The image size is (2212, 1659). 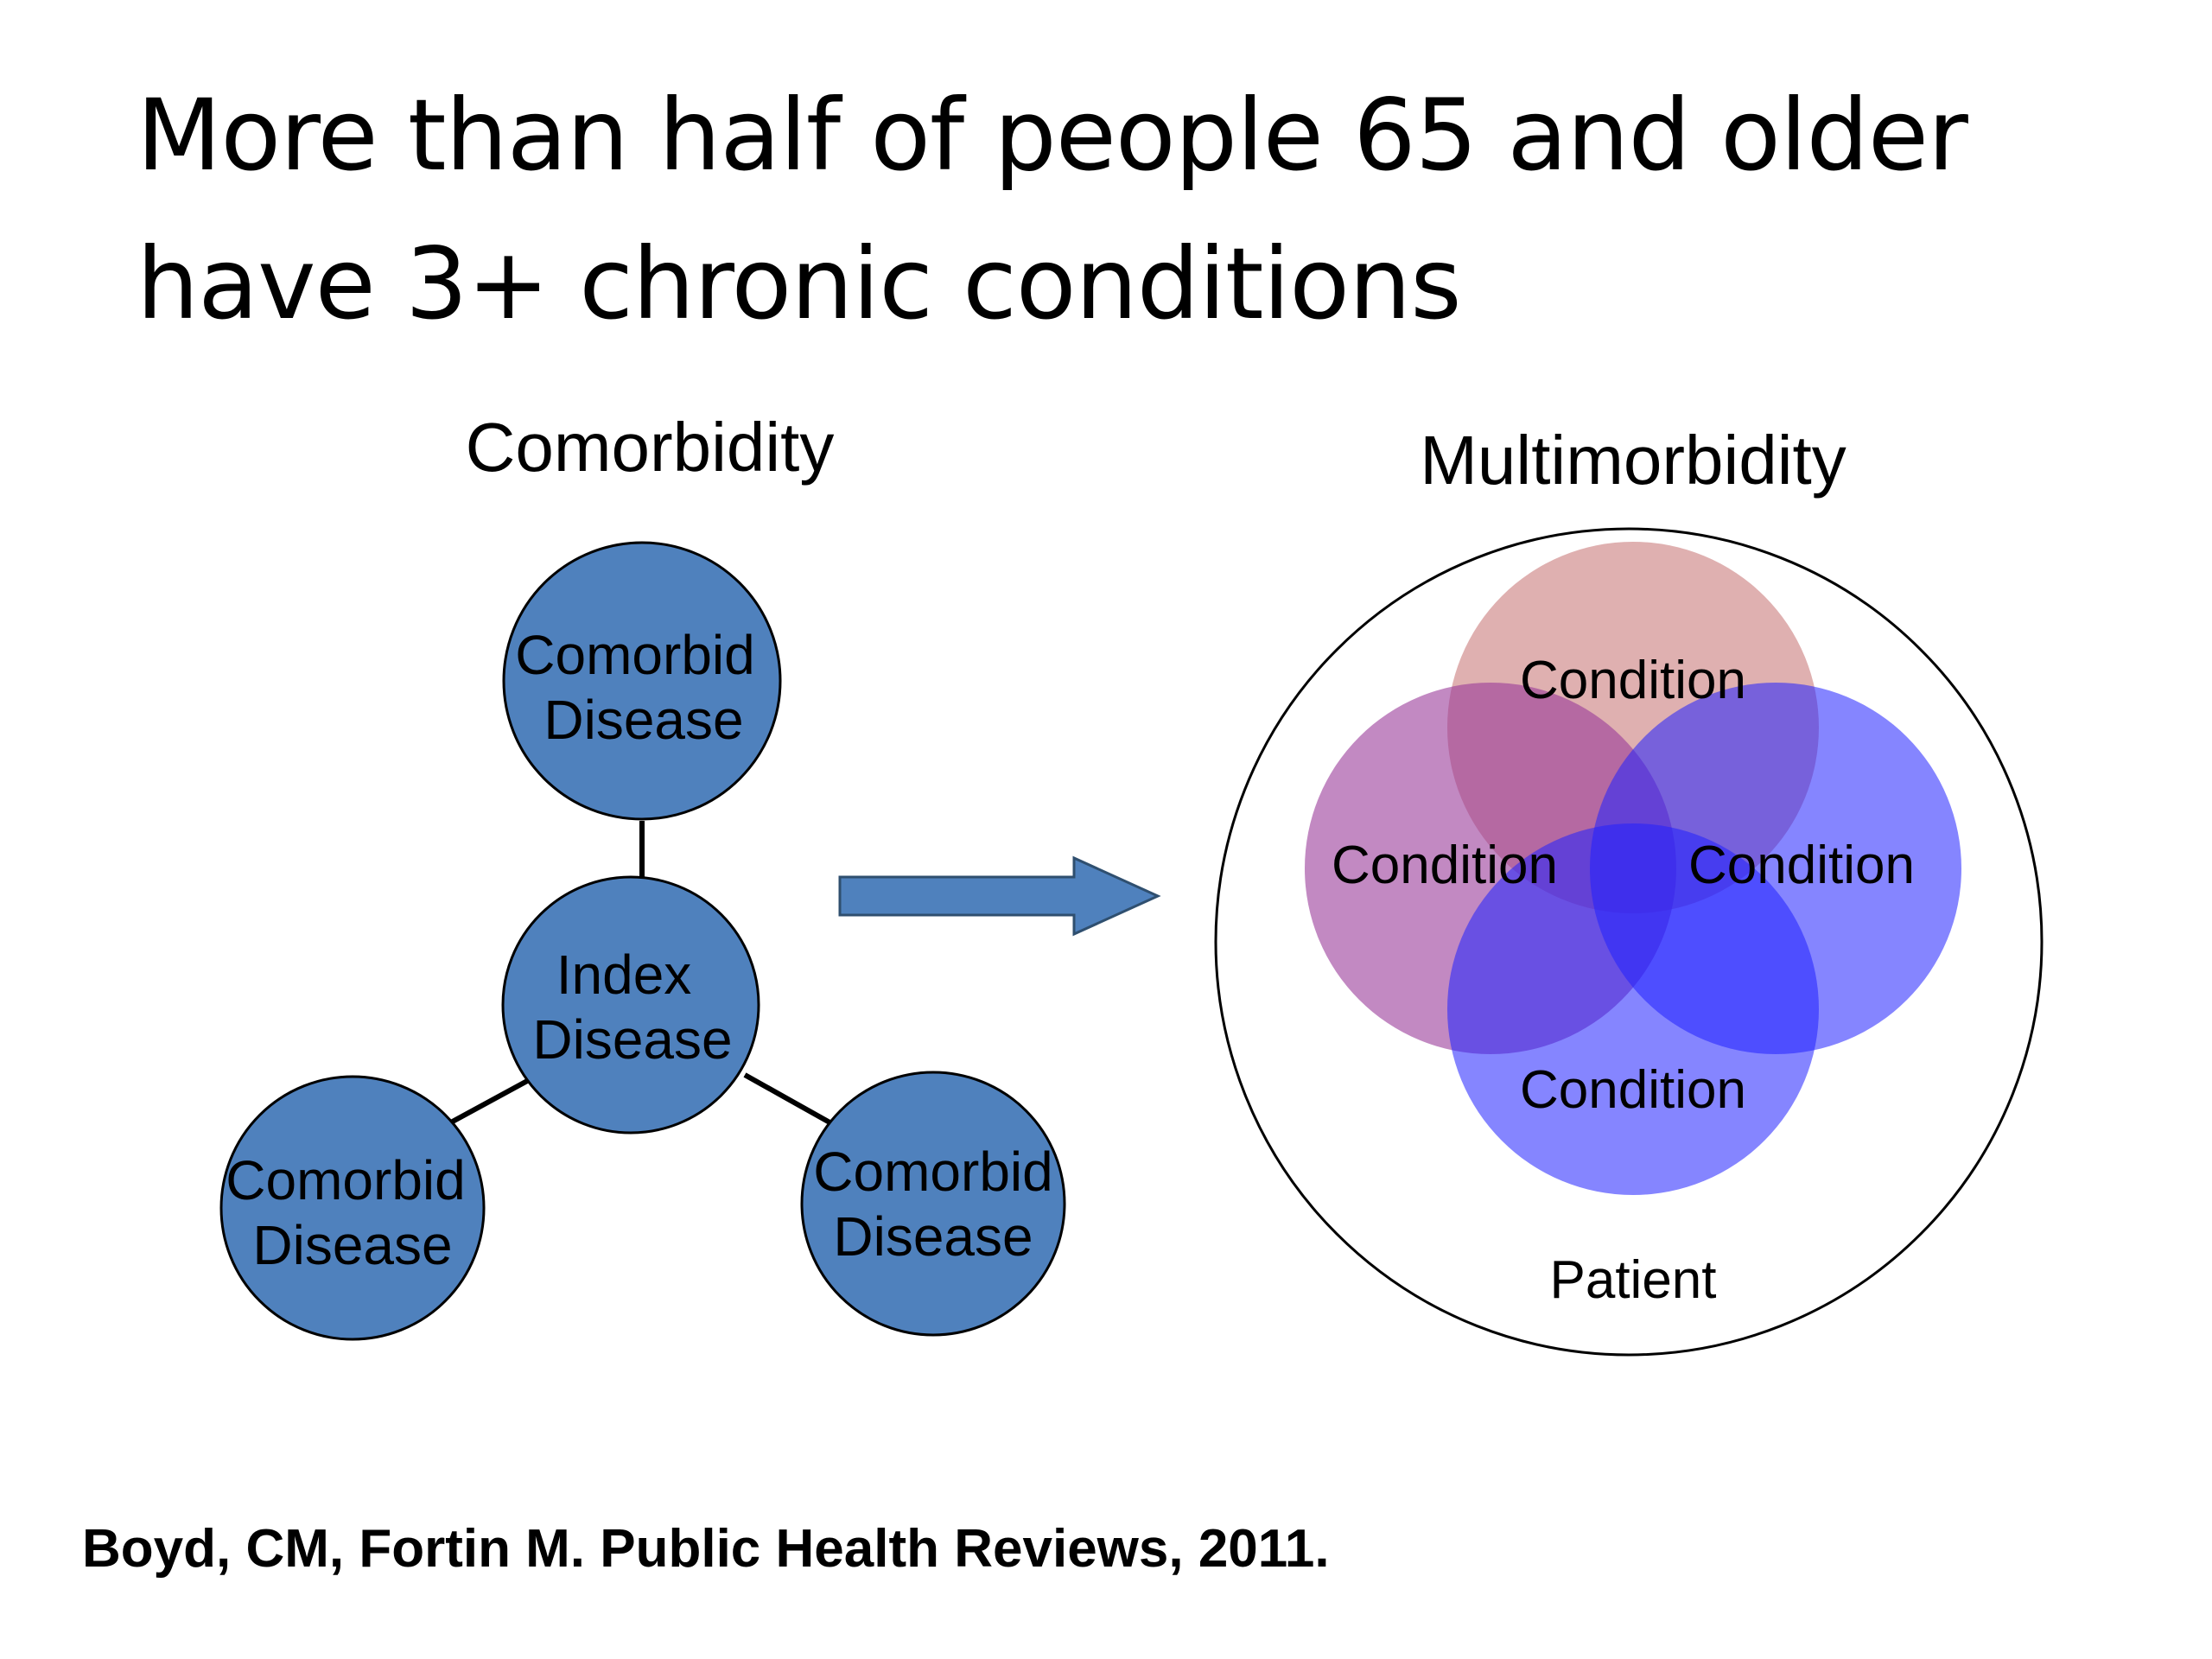 I want to click on slide-title-line-1: More than half of people 65 and older, so click(x=1052, y=135).